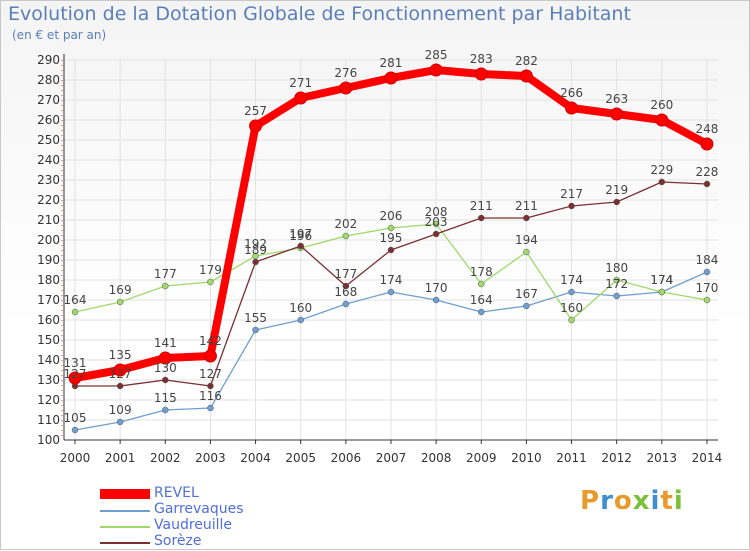  Describe the element at coordinates (481, 284) in the screenshot. I see `point-vaudreuille-2009` at that location.